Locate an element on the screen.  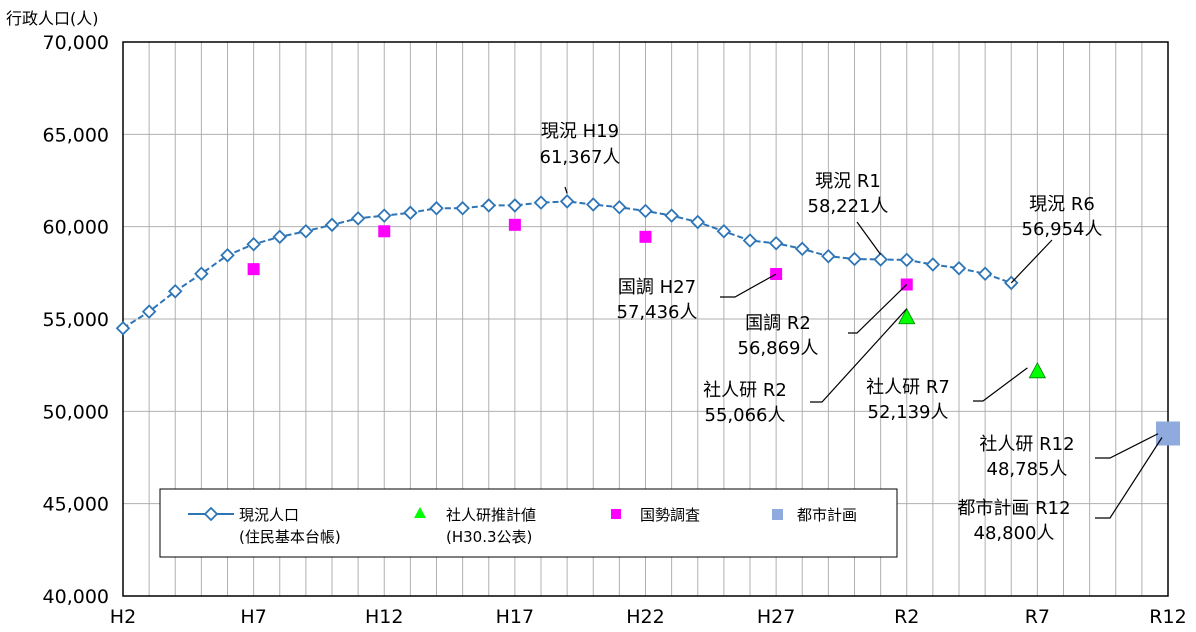
ann-census-h27-value: 57,436人 is located at coordinates (657, 312).